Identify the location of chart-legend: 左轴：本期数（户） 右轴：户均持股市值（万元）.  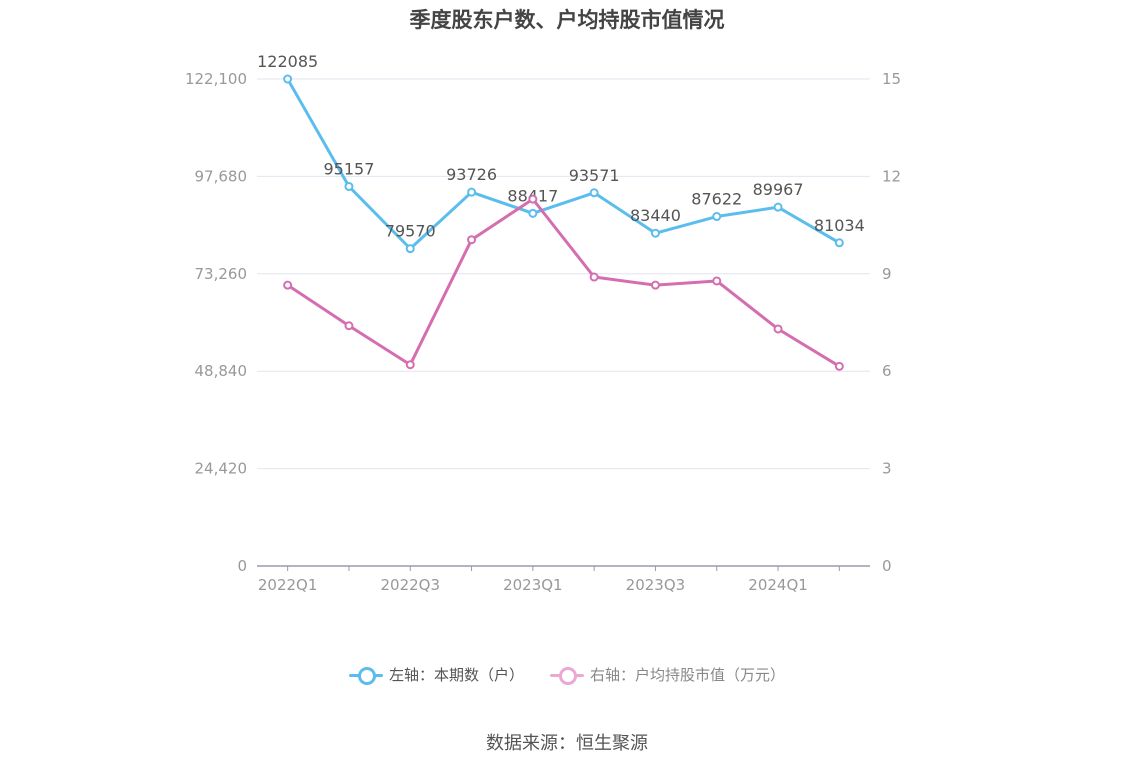
(567, 674).